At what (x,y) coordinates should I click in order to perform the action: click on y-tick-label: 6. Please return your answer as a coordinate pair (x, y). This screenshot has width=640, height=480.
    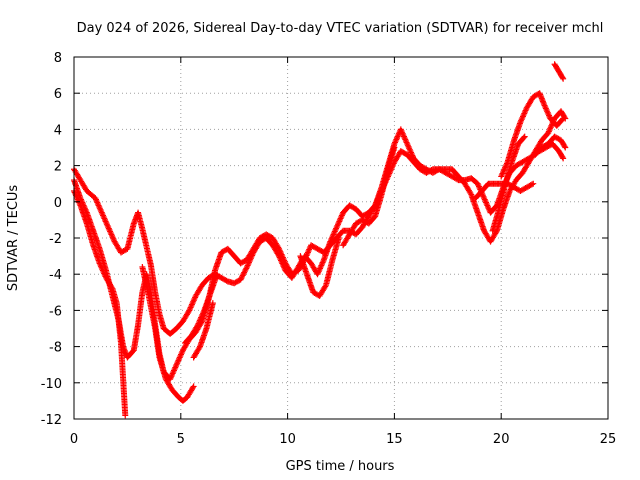
    Looking at the image, I should click on (58, 94).